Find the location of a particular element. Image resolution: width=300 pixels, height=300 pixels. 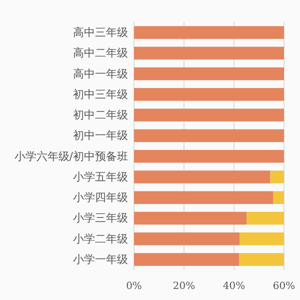

y-tick-label: 小学二年级 is located at coordinates (100, 239).